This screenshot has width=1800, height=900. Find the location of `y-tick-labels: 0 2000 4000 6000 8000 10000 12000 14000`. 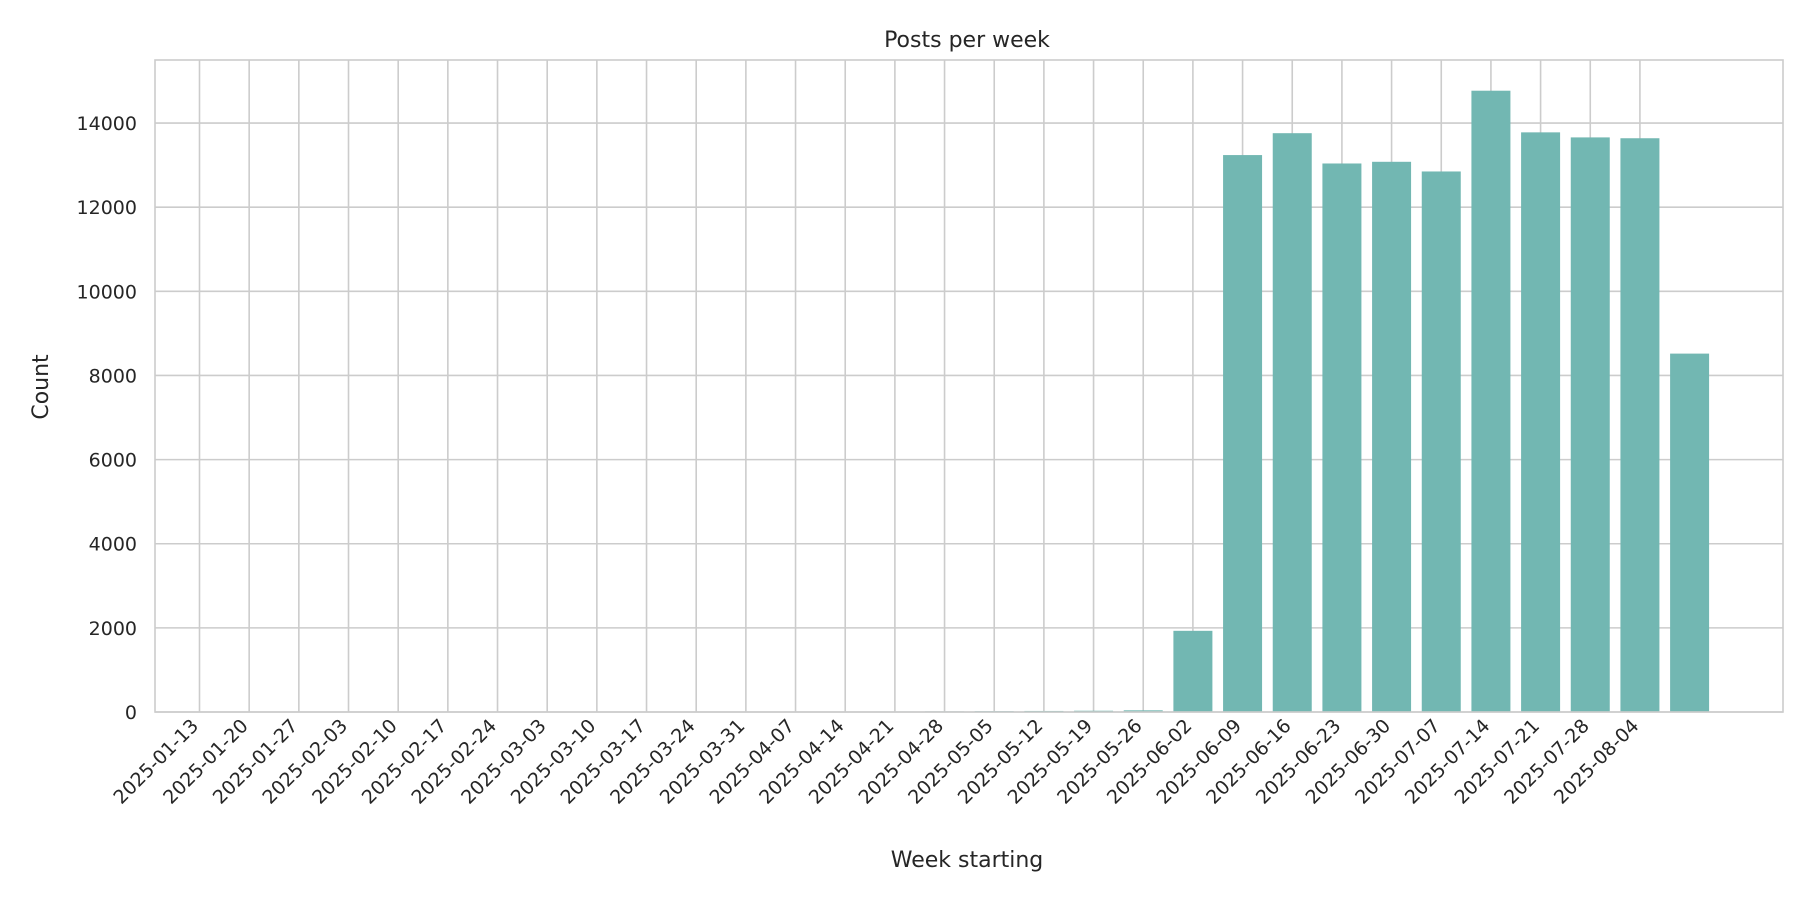

y-tick-labels: 0 2000 4000 6000 8000 10000 12000 14000 is located at coordinates (107, 418).